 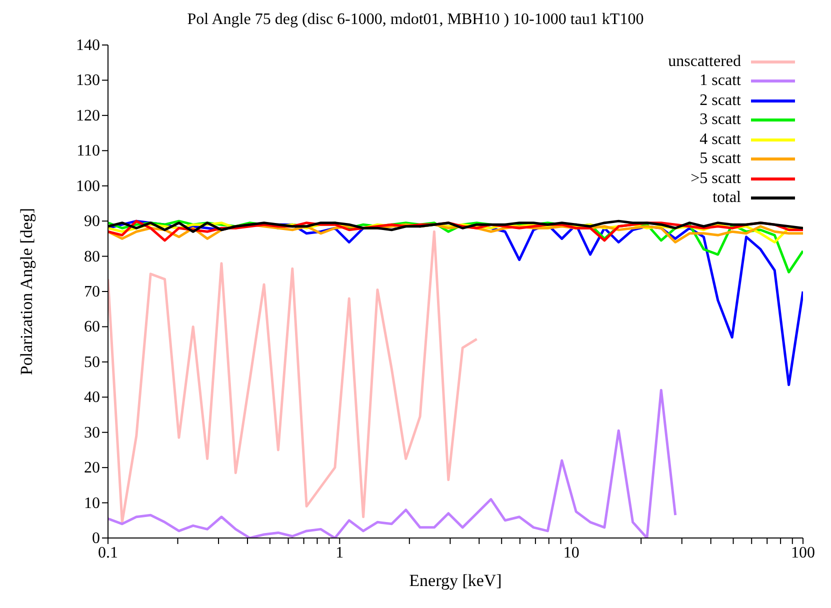 What do you see at coordinates (720, 120) in the screenshot?
I see `legend-label: 3 scatt` at bounding box center [720, 120].